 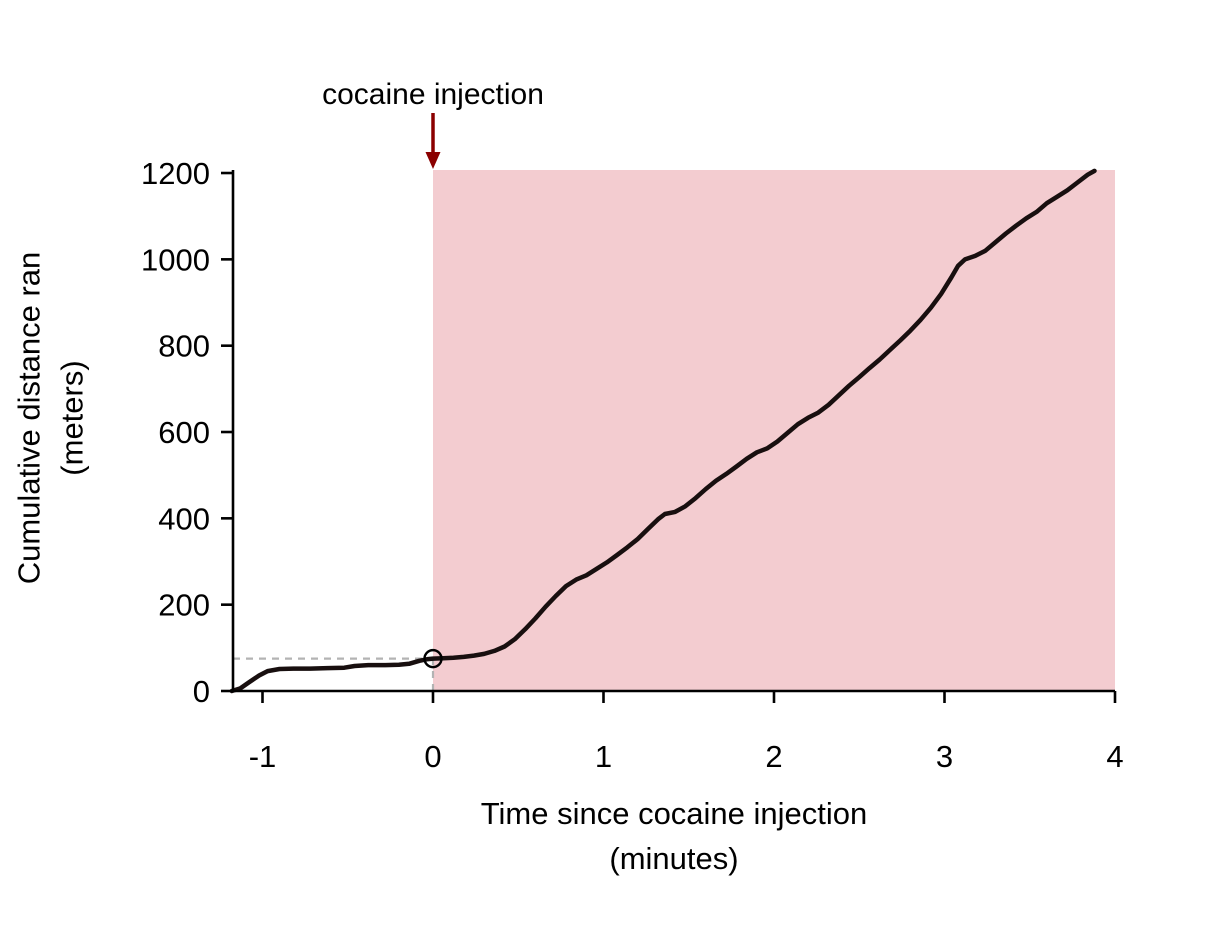 What do you see at coordinates (674, 858) in the screenshot?
I see `x-axis-title-line2: (minutes)` at bounding box center [674, 858].